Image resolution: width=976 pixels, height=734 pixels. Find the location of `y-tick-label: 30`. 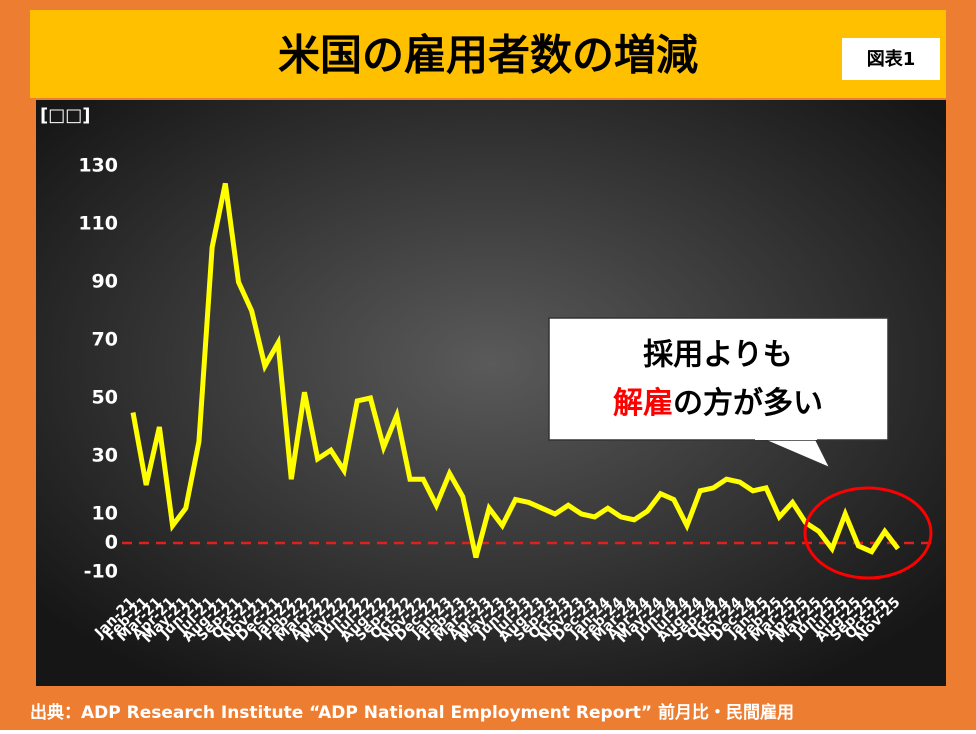

y-tick-label: 30 is located at coordinates (105, 456).